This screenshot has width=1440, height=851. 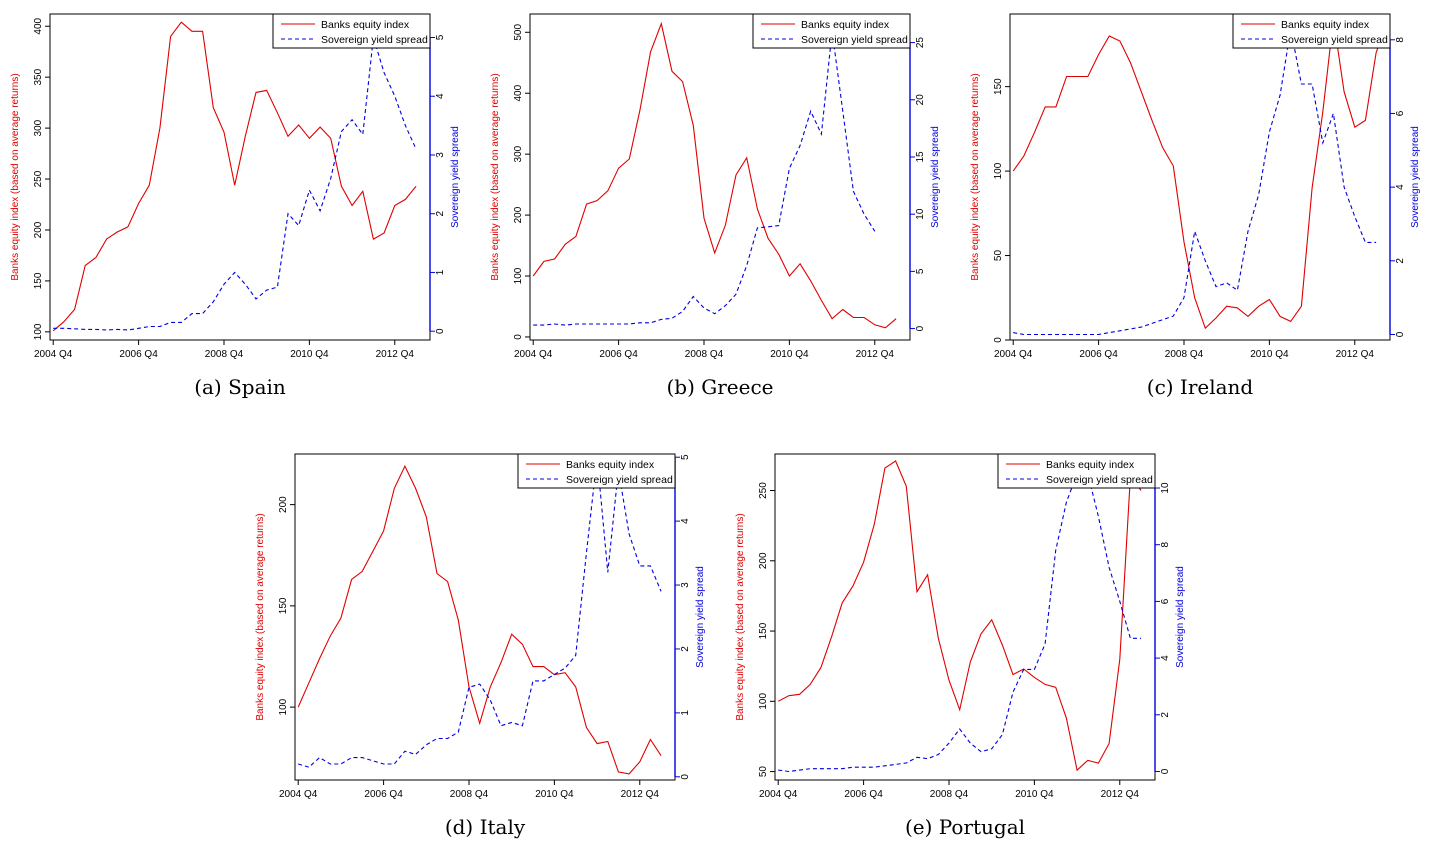 What do you see at coordinates (920, 157) in the screenshot?
I see `right-y-tick-label: 15` at bounding box center [920, 157].